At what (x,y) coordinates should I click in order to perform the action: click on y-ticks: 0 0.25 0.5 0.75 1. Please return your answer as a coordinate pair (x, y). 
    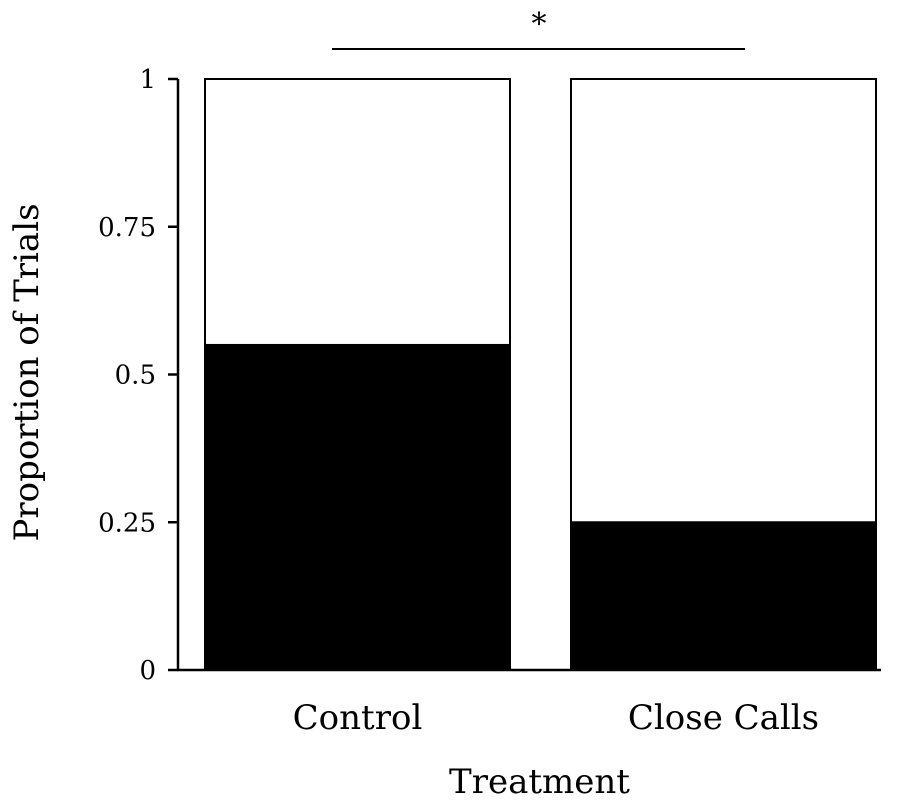
    Looking at the image, I should click on (138, 375).